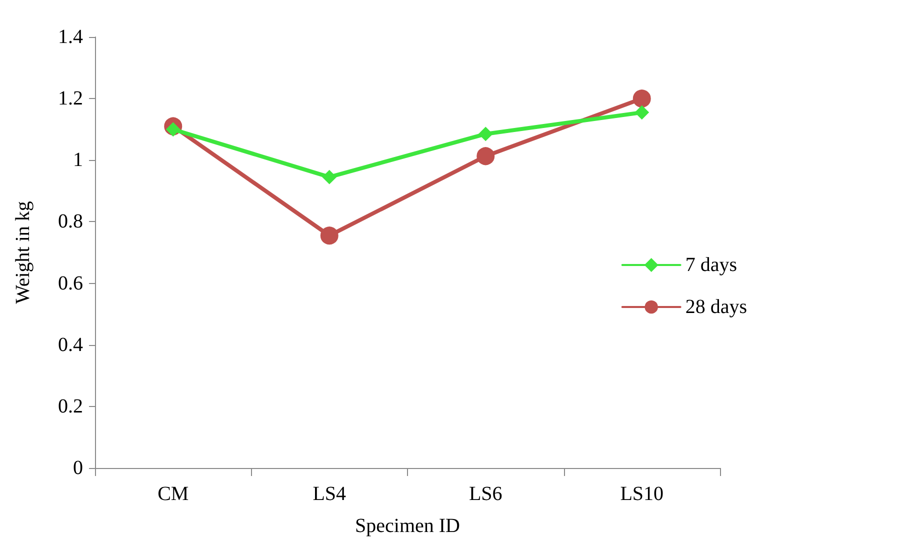 The image size is (902, 546). Describe the element at coordinates (70, 221) in the screenshot. I see `y-tick-label: 0.8` at that location.